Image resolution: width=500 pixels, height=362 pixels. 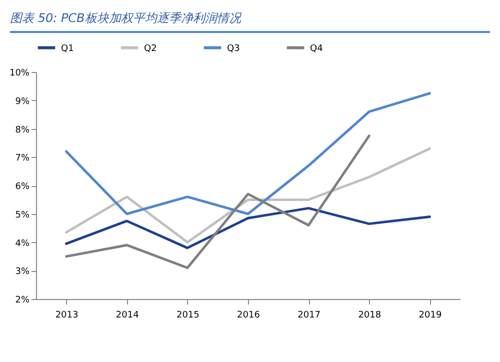 What do you see at coordinates (150, 49) in the screenshot?
I see `legend-label: Q2` at bounding box center [150, 49].